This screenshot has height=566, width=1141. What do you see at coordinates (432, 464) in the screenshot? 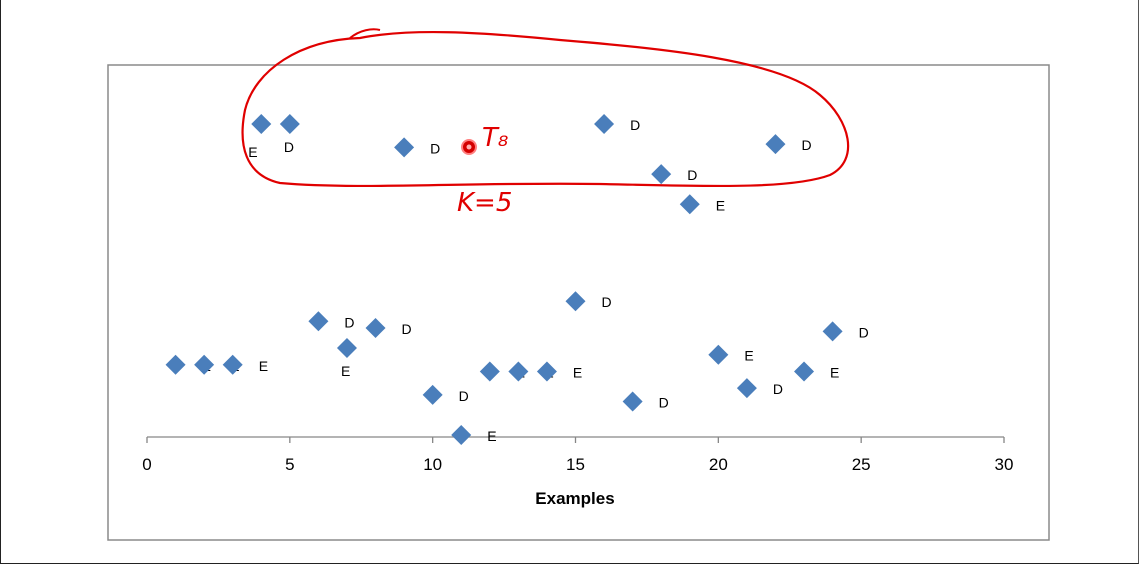
I see `x-tick-label: 10` at bounding box center [432, 464].